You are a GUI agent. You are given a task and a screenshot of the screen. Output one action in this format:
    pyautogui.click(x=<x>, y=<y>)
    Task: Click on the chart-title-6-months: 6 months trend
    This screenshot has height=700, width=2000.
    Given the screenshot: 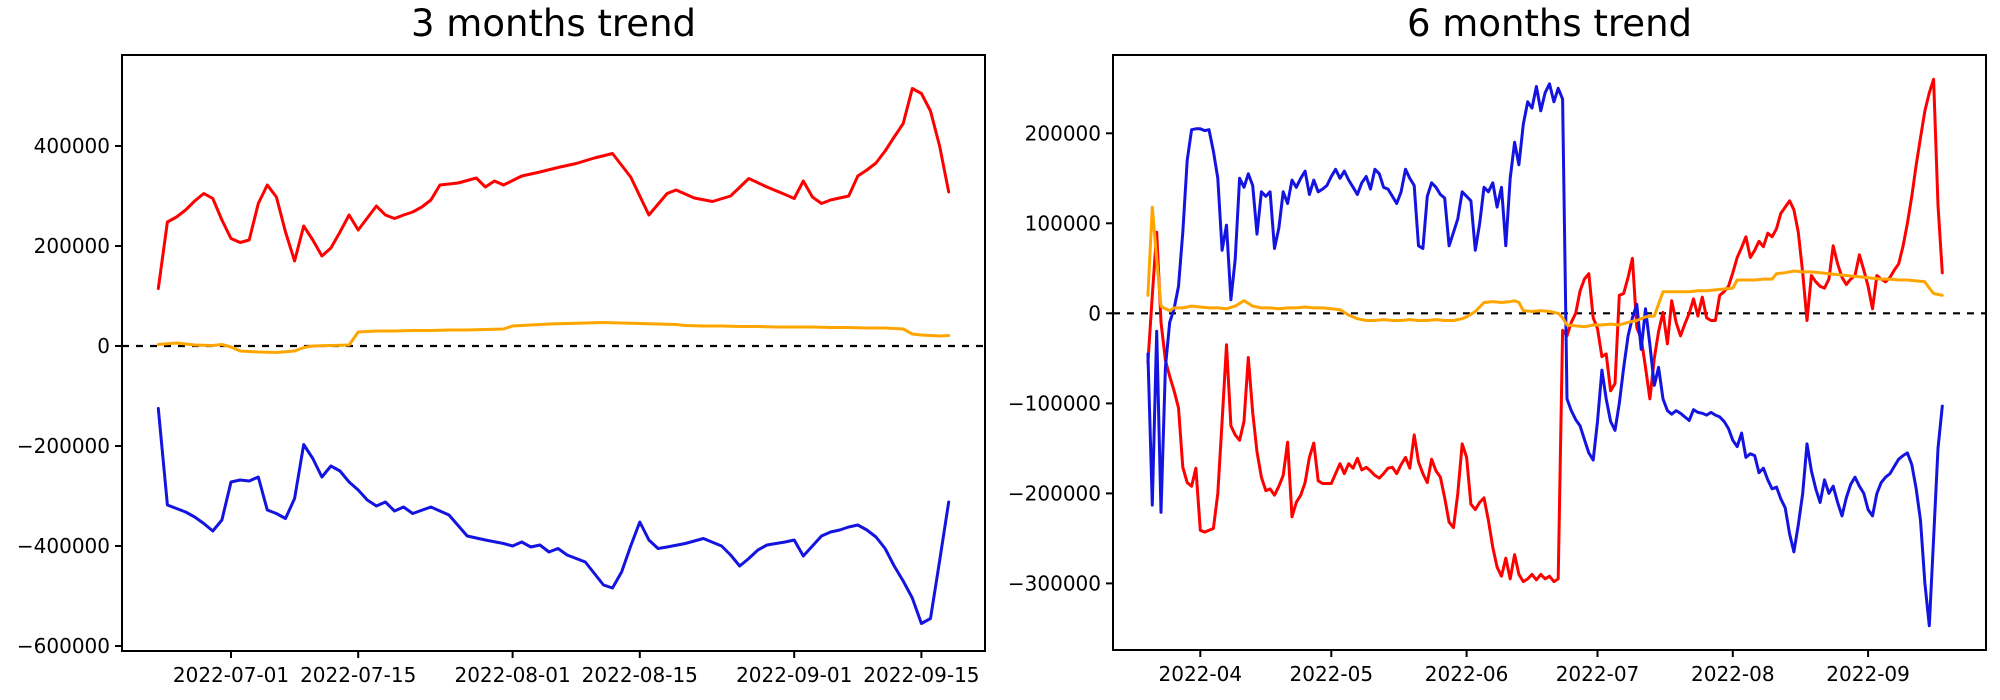 What is the action you would take?
    pyautogui.click(x=1549, y=23)
    